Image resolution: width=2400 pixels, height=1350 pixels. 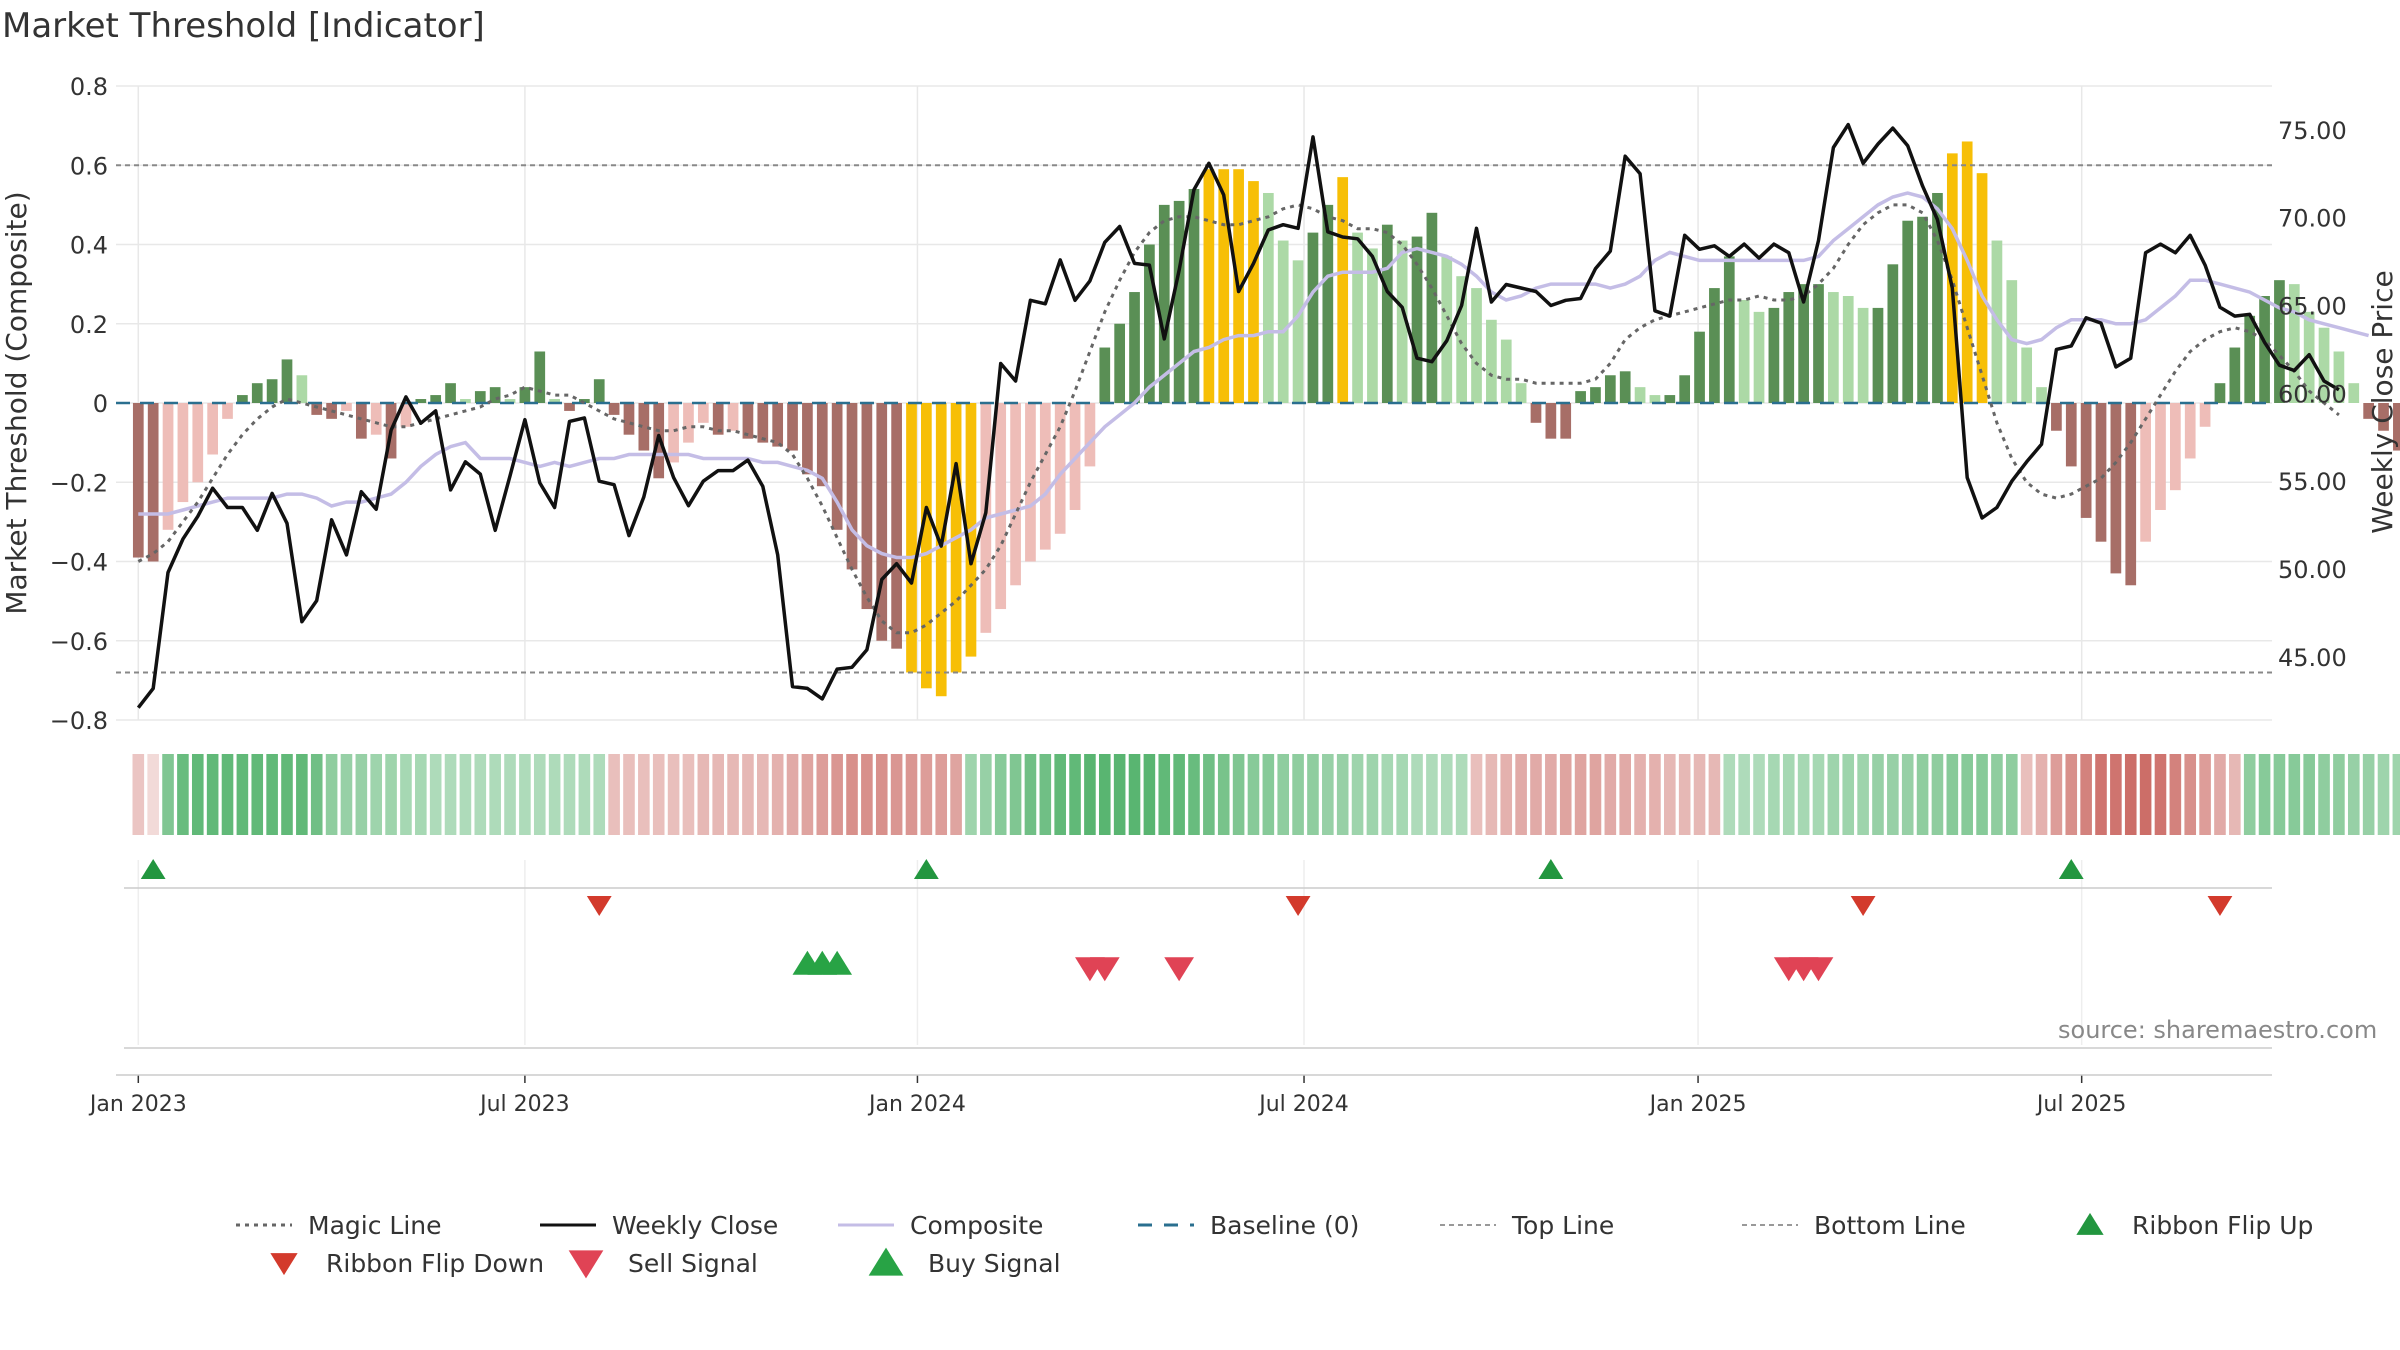 What do you see at coordinates (2382, 401) in the screenshot?
I see `y-axis-title-right: Weekly Close Price` at bounding box center [2382, 401].